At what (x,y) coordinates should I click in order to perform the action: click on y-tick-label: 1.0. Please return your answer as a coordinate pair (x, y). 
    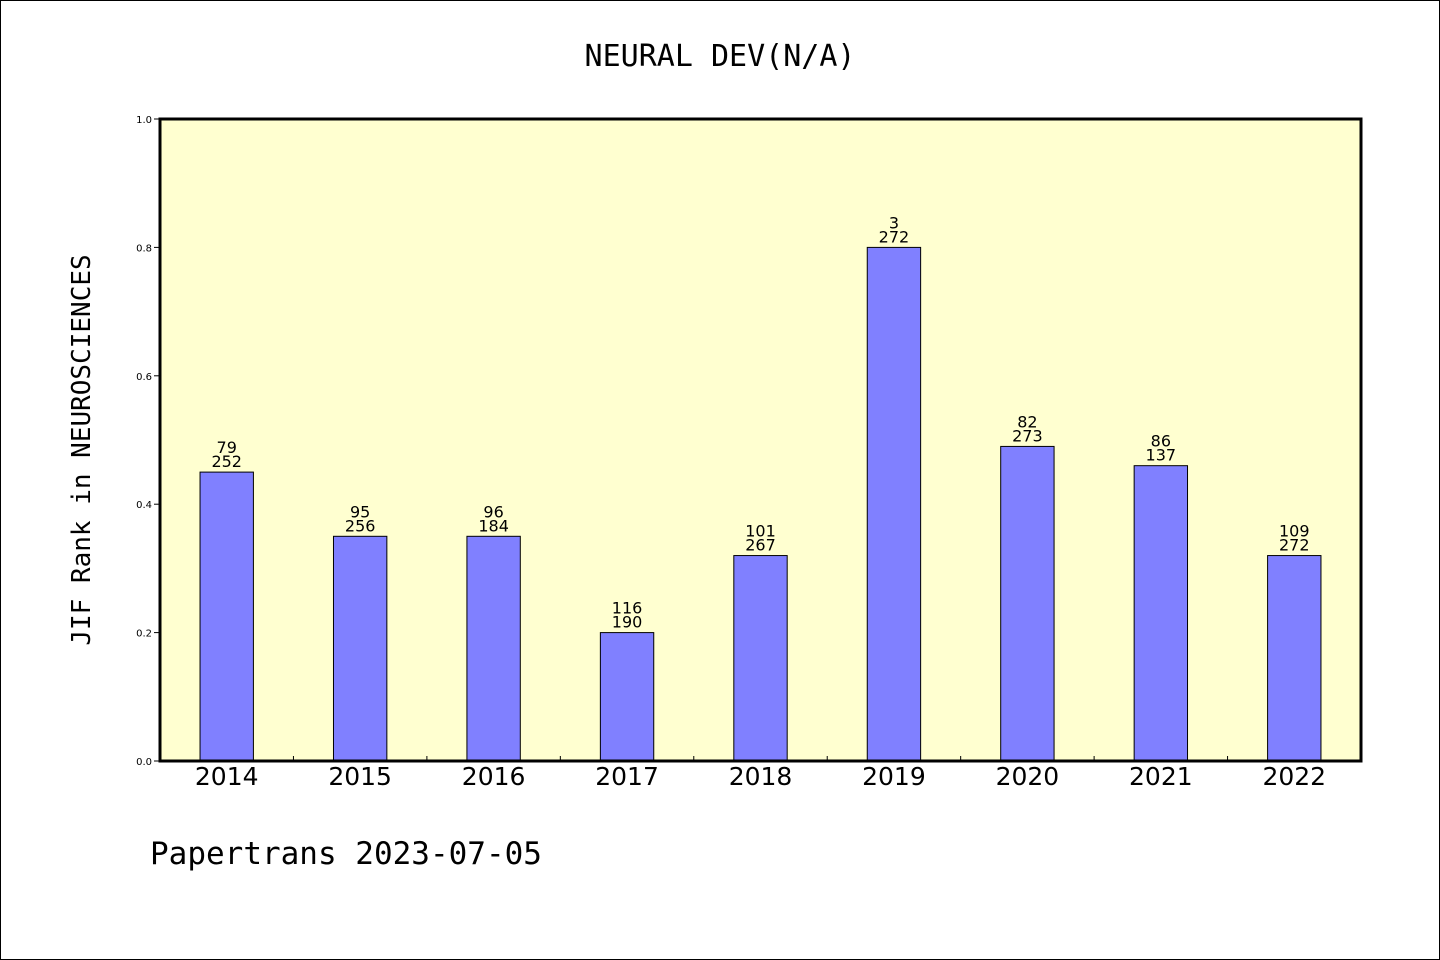
    Looking at the image, I should click on (144, 120).